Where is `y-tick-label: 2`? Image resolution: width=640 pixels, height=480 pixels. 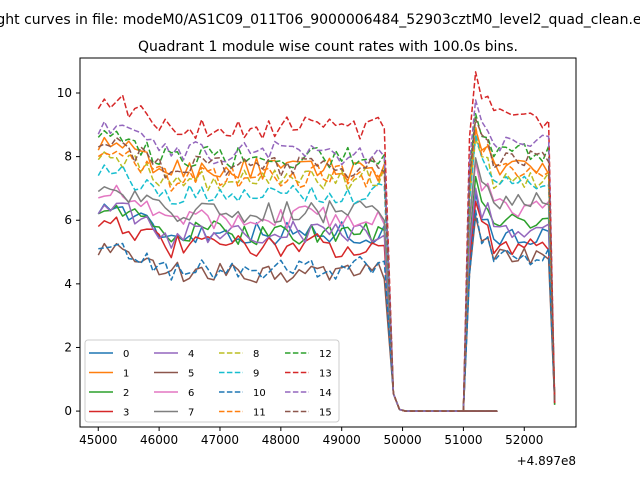
y-tick-label: 2 is located at coordinates (68, 347).